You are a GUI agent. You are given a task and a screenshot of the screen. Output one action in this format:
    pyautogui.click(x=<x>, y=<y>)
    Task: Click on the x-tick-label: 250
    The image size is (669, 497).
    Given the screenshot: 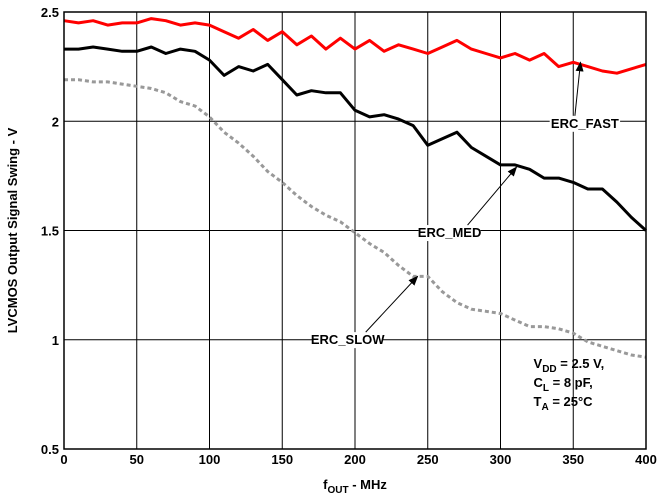 What is the action you would take?
    pyautogui.click(x=428, y=459)
    